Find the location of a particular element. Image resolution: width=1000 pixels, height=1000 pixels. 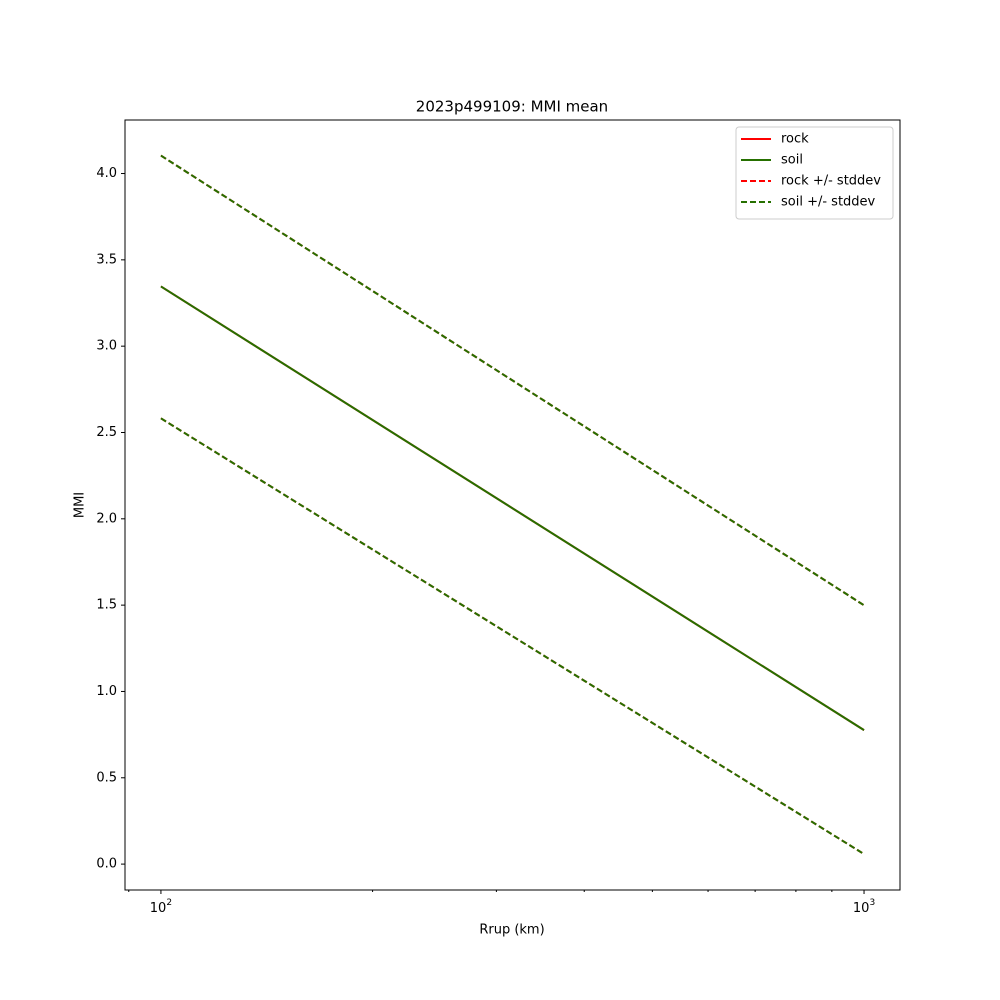

legend-label: soil +/- stddev is located at coordinates (828, 202).